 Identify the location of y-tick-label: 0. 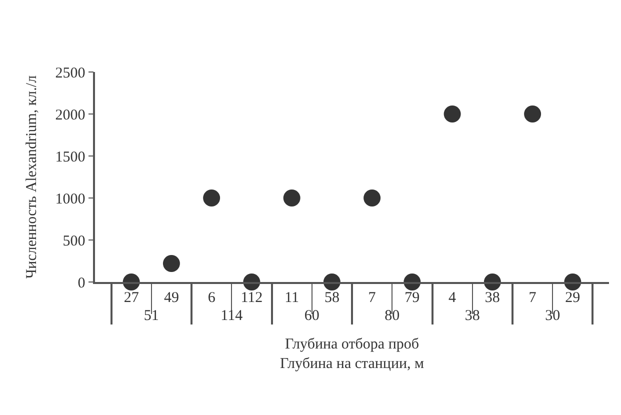
(82, 283).